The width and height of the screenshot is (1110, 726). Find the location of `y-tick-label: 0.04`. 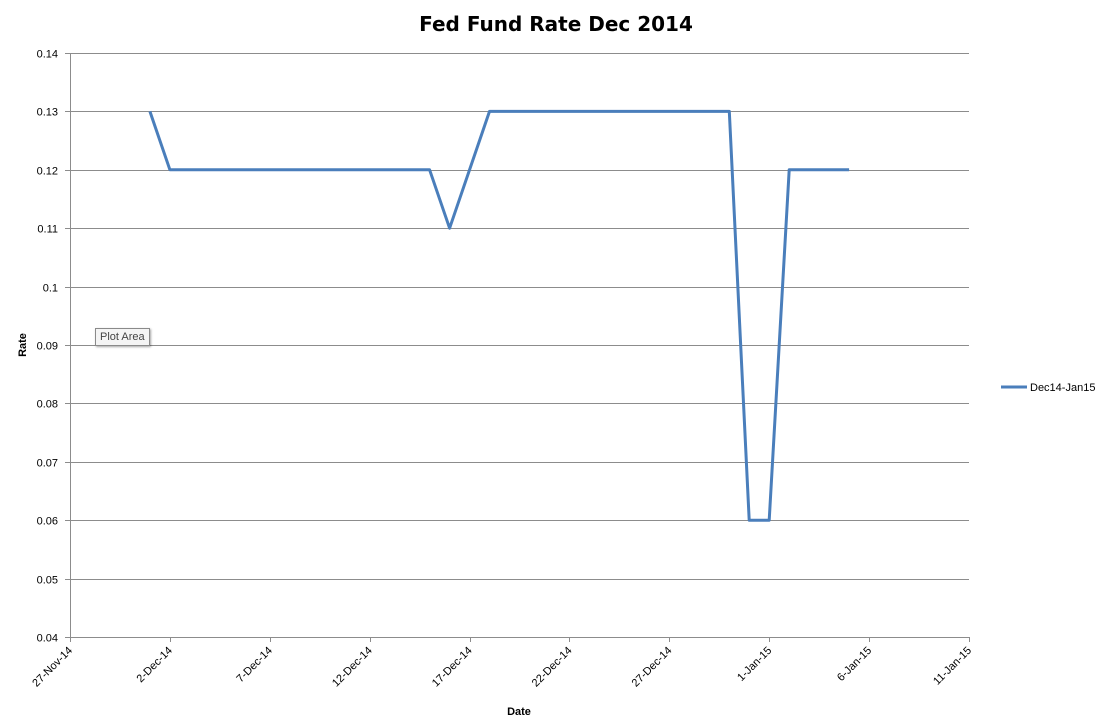

y-tick-label: 0.04 is located at coordinates (47, 639).